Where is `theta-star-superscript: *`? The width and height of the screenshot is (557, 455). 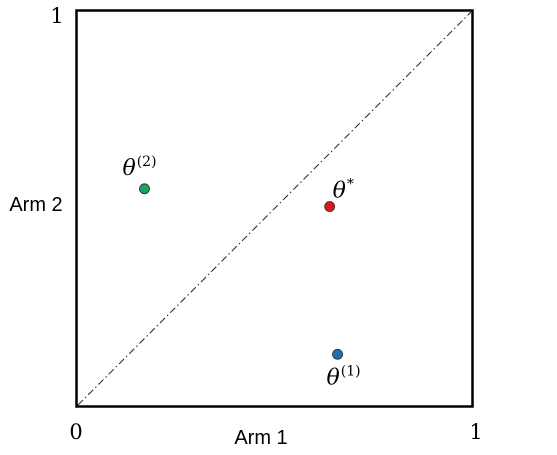
theta-star-superscript: * is located at coordinates (350, 185).